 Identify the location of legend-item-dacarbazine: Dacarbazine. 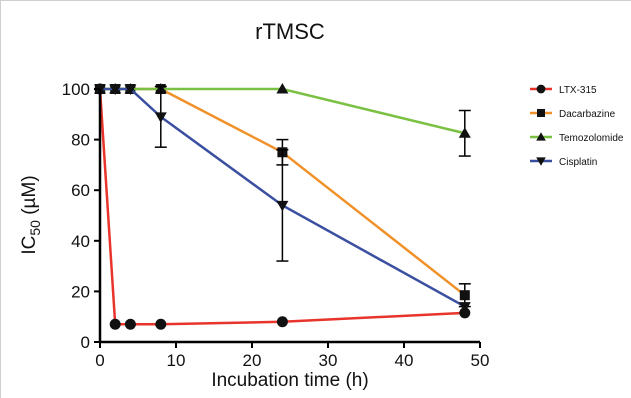
(573, 114).